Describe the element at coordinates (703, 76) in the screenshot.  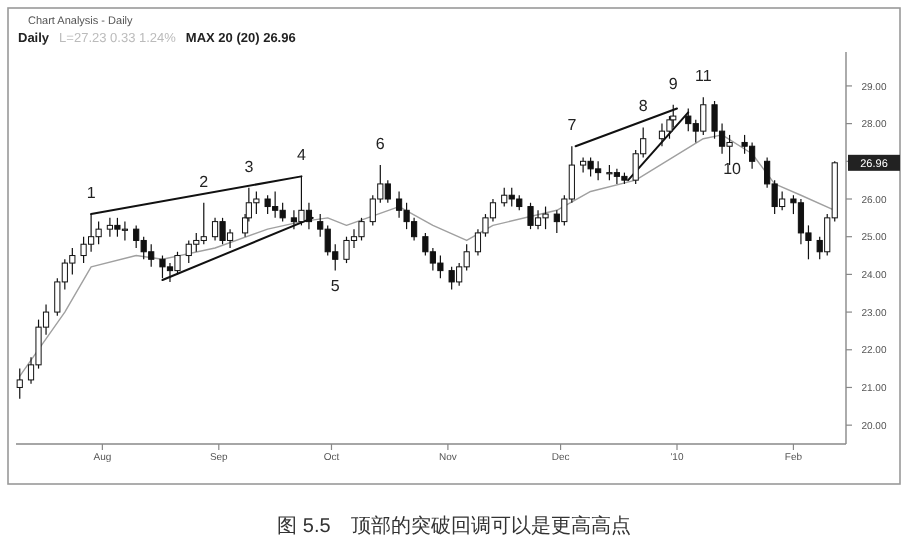
I see `annotation: 11` at that location.